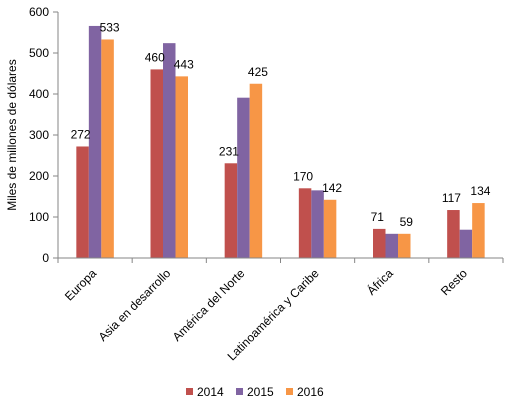 The image size is (513, 404). Describe the element at coordinates (380, 281) in the screenshot. I see `x-category-label: África` at that location.